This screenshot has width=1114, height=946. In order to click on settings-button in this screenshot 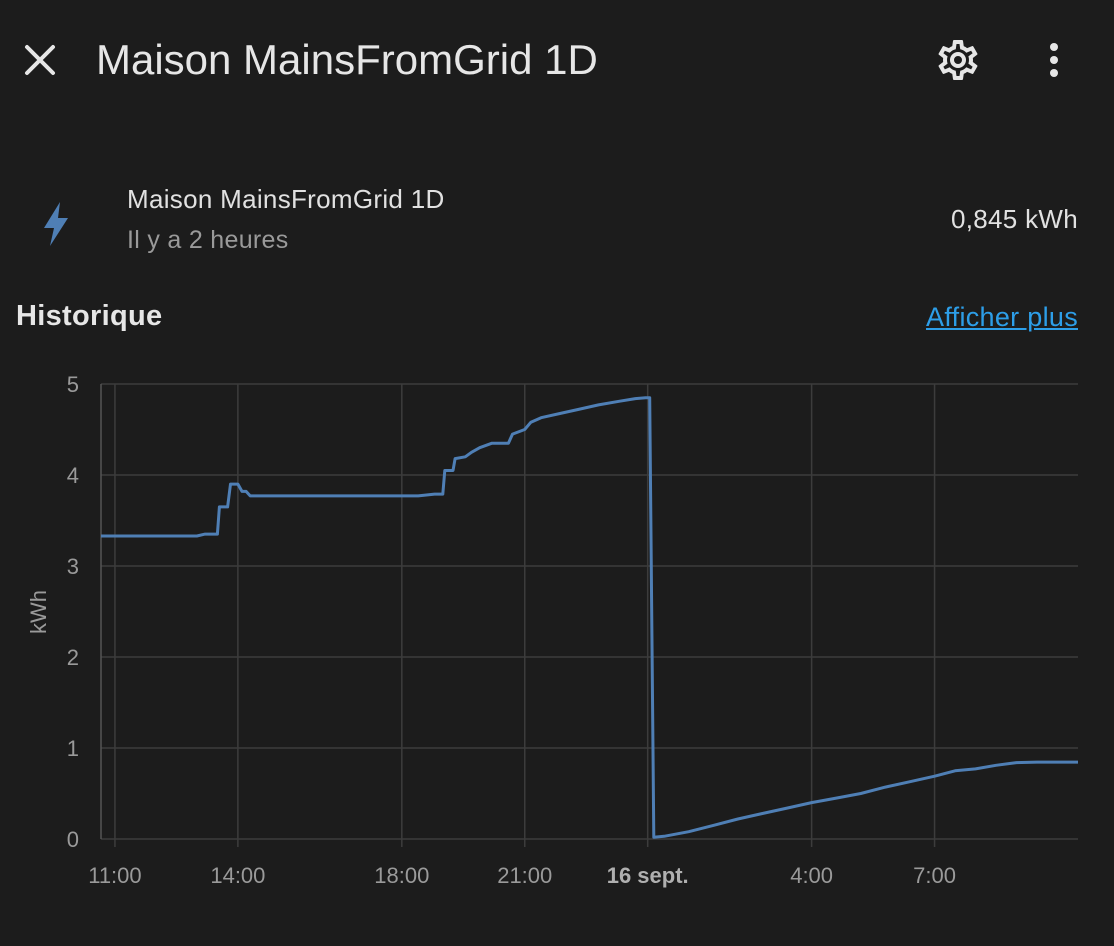, I will do `click(958, 60)`.